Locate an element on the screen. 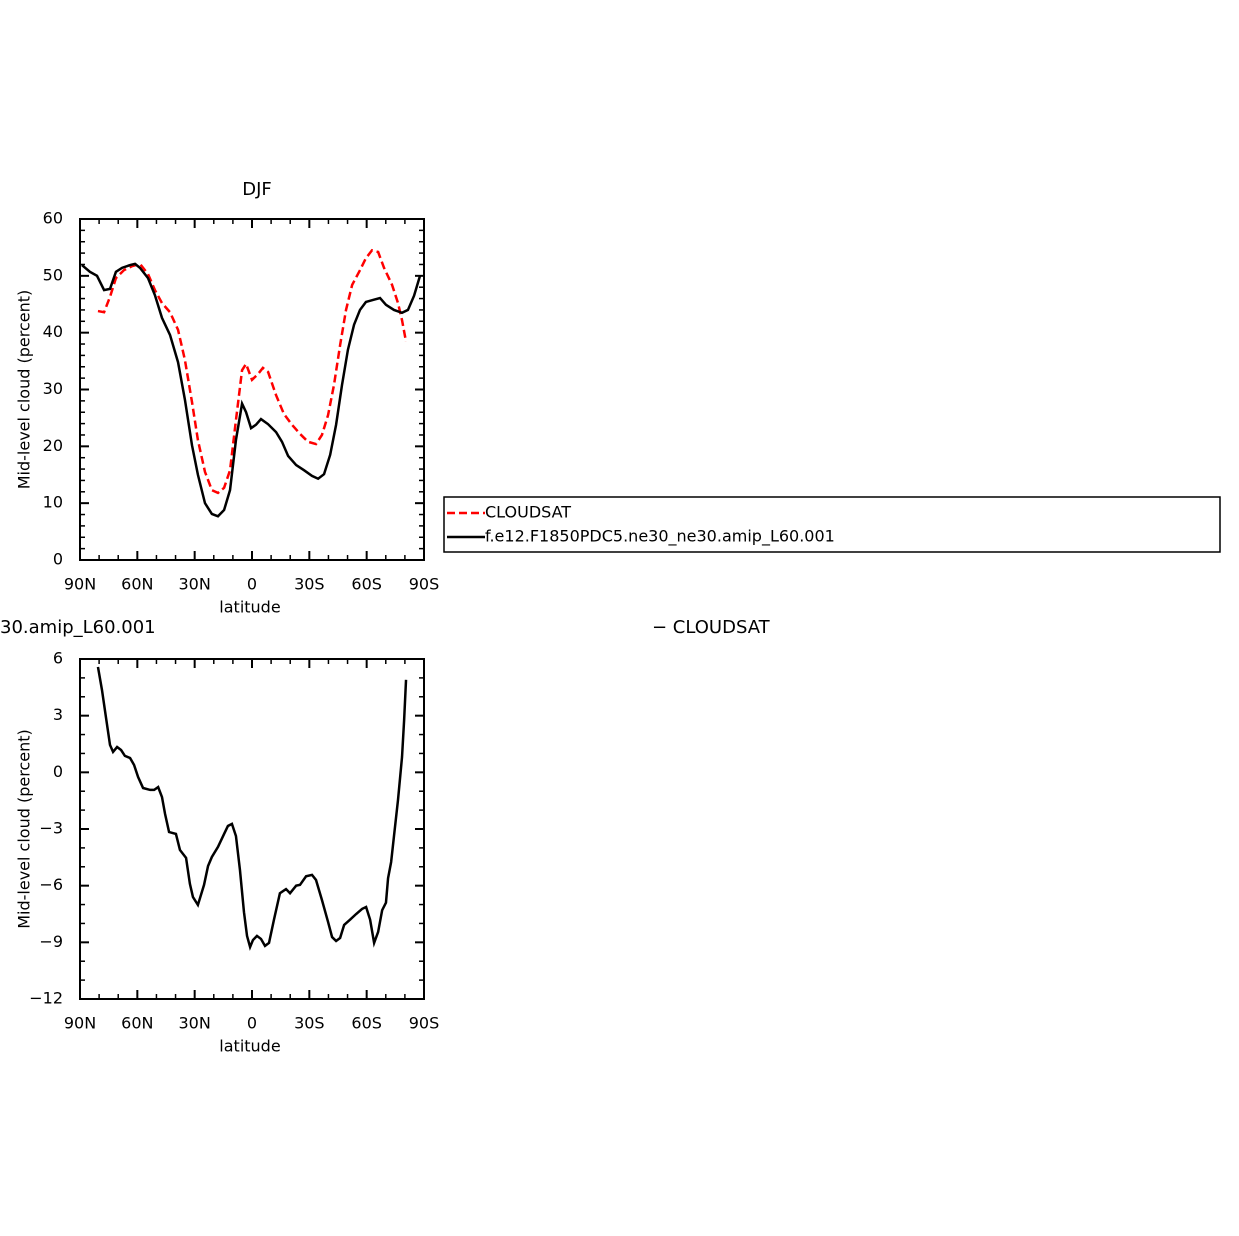  legend-label: CLOUDSAT is located at coordinates (528, 512).